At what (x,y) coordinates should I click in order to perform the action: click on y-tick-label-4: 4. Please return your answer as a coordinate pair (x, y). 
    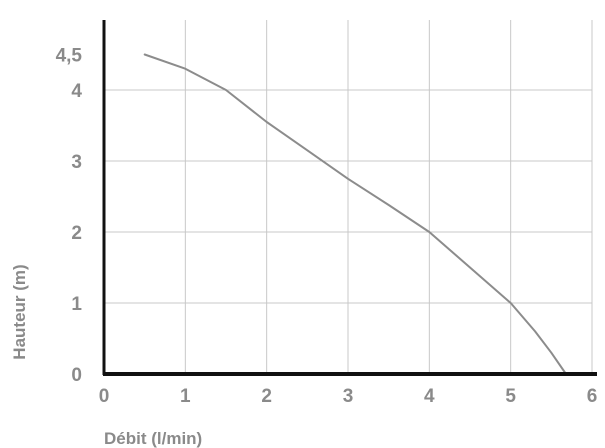
    Looking at the image, I should click on (76, 91).